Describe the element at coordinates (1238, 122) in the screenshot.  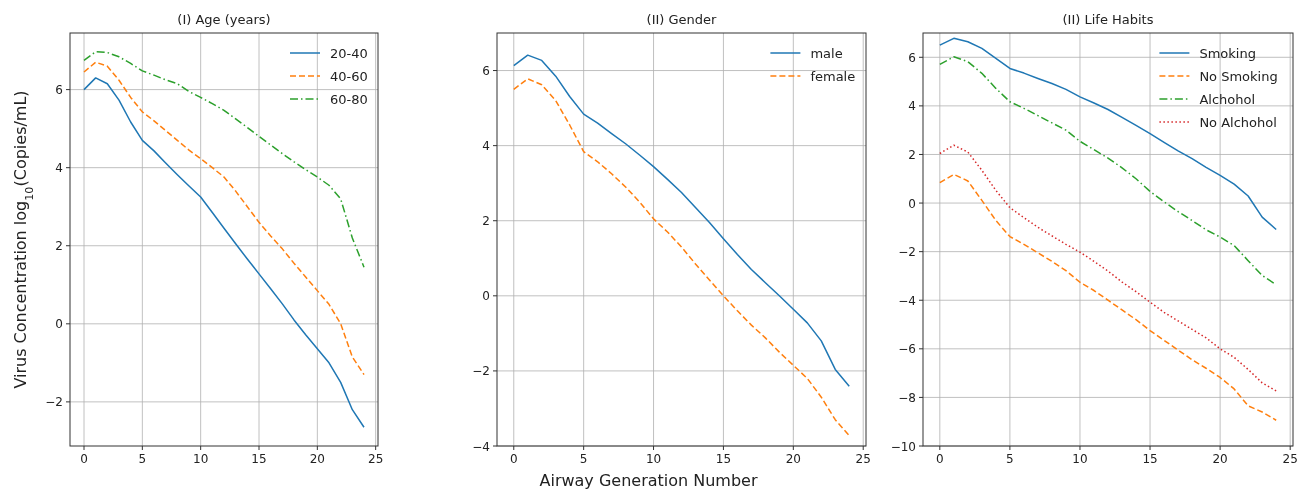
I see `legend-label: No Alchohol` at that location.